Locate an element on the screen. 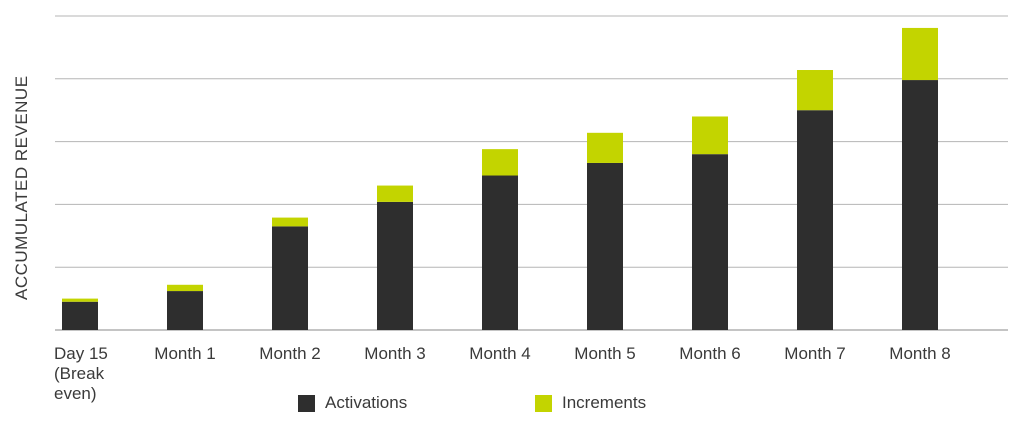 The height and width of the screenshot is (428, 1024). x-tick-label: Month 1 is located at coordinates (184, 353).